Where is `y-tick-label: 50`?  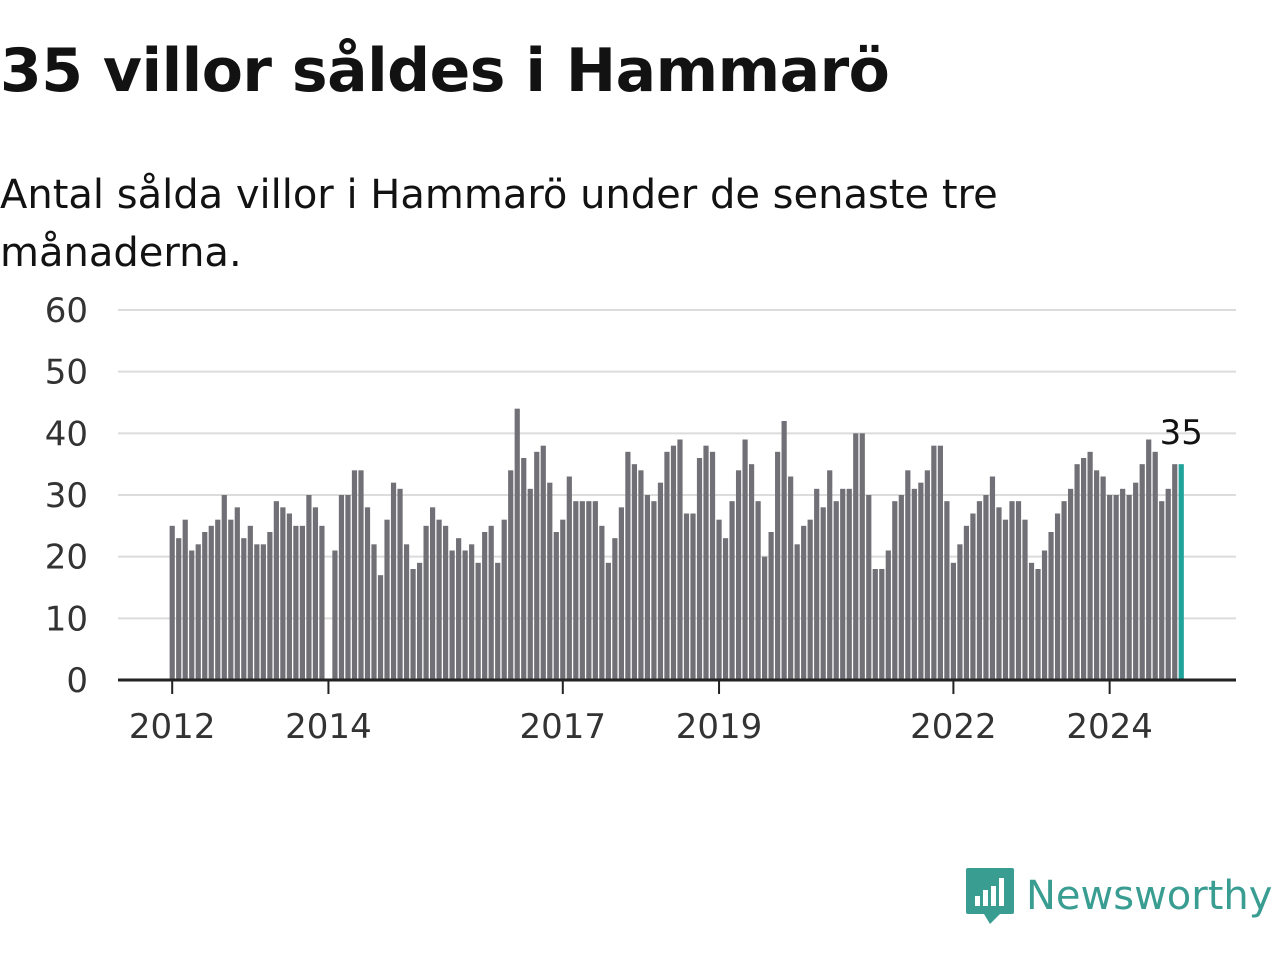 y-tick-label: 50 is located at coordinates (66, 373).